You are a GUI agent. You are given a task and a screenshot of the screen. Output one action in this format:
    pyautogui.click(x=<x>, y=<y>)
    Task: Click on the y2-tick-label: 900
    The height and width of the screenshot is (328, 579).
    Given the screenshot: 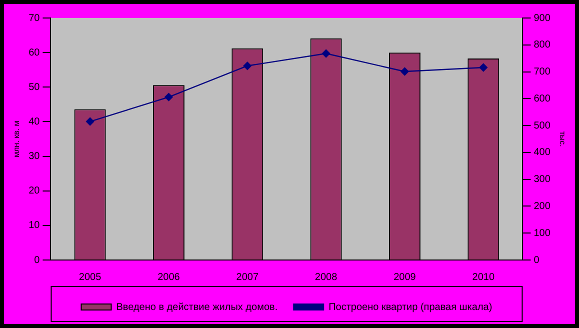 What is the action you would take?
    pyautogui.click(x=542, y=18)
    